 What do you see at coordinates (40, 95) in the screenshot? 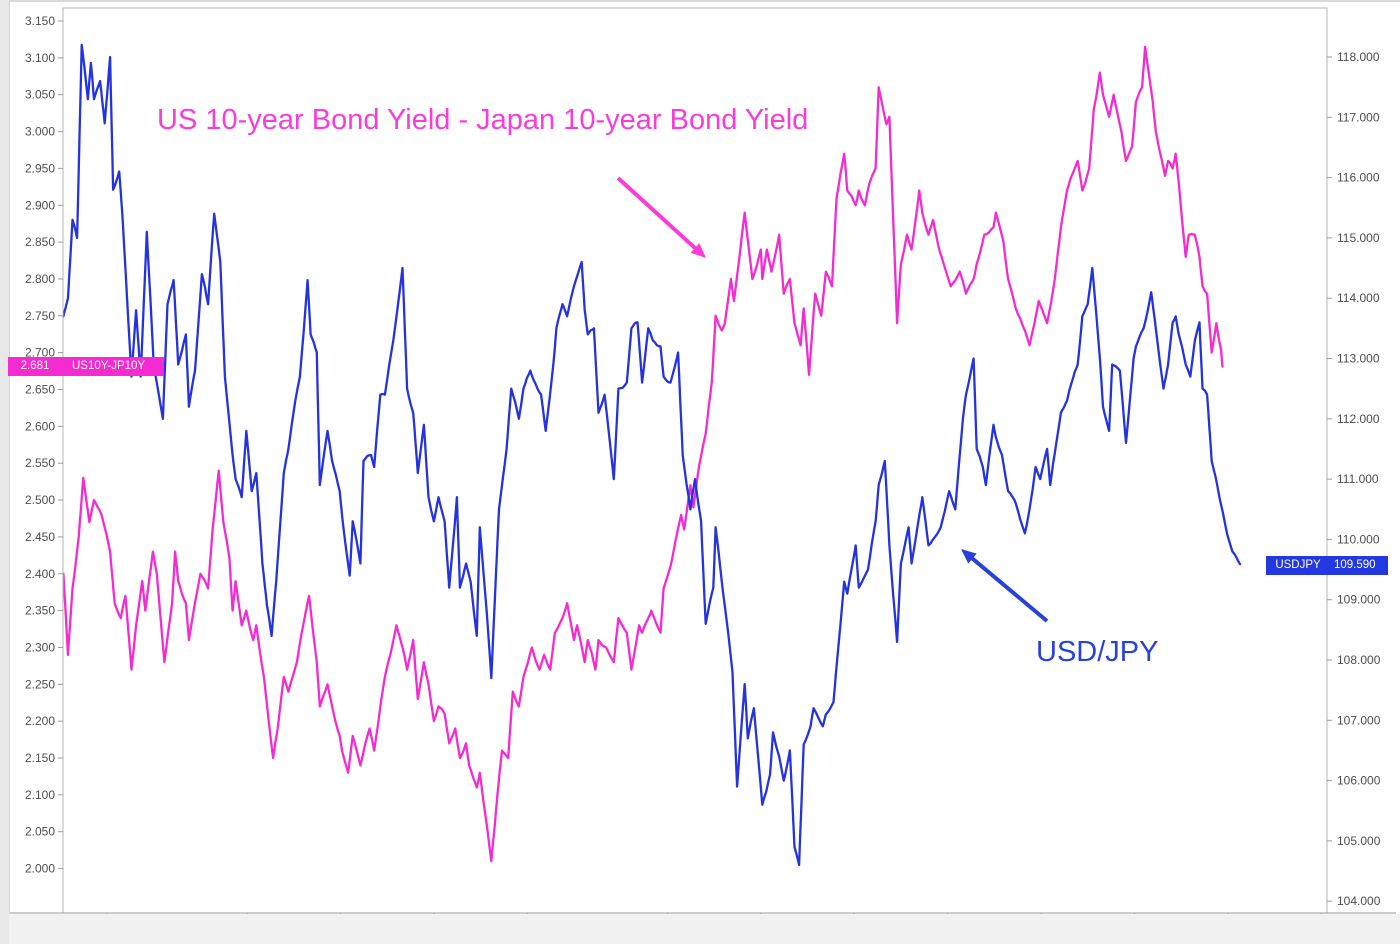
I see `left-axis-label: 3.050` at bounding box center [40, 95].